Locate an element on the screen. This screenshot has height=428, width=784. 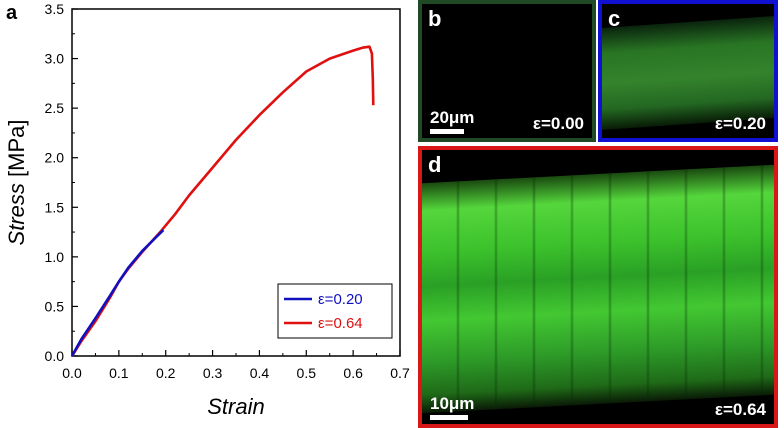
scale-bar-b: 20μm is located at coordinates (452, 121).